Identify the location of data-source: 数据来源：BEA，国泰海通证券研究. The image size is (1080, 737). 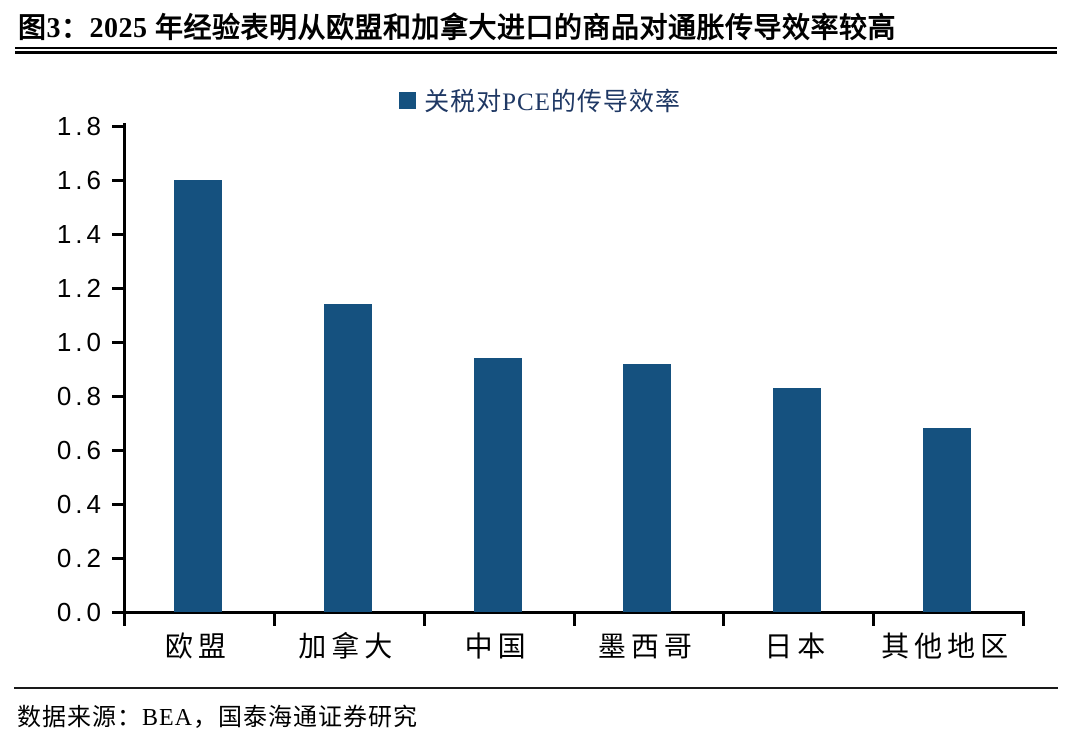
(217, 718).